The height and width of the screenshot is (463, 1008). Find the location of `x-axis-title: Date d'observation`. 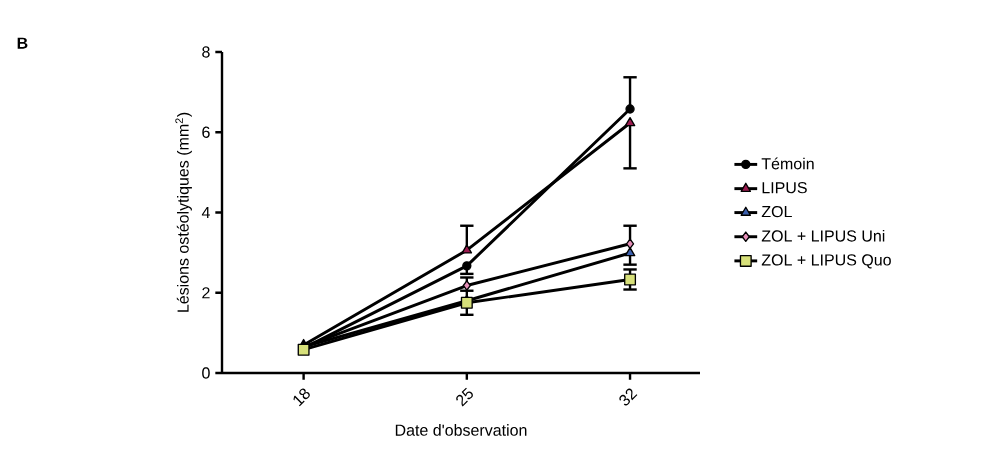

x-axis-title: Date d'observation is located at coordinates (461, 430).